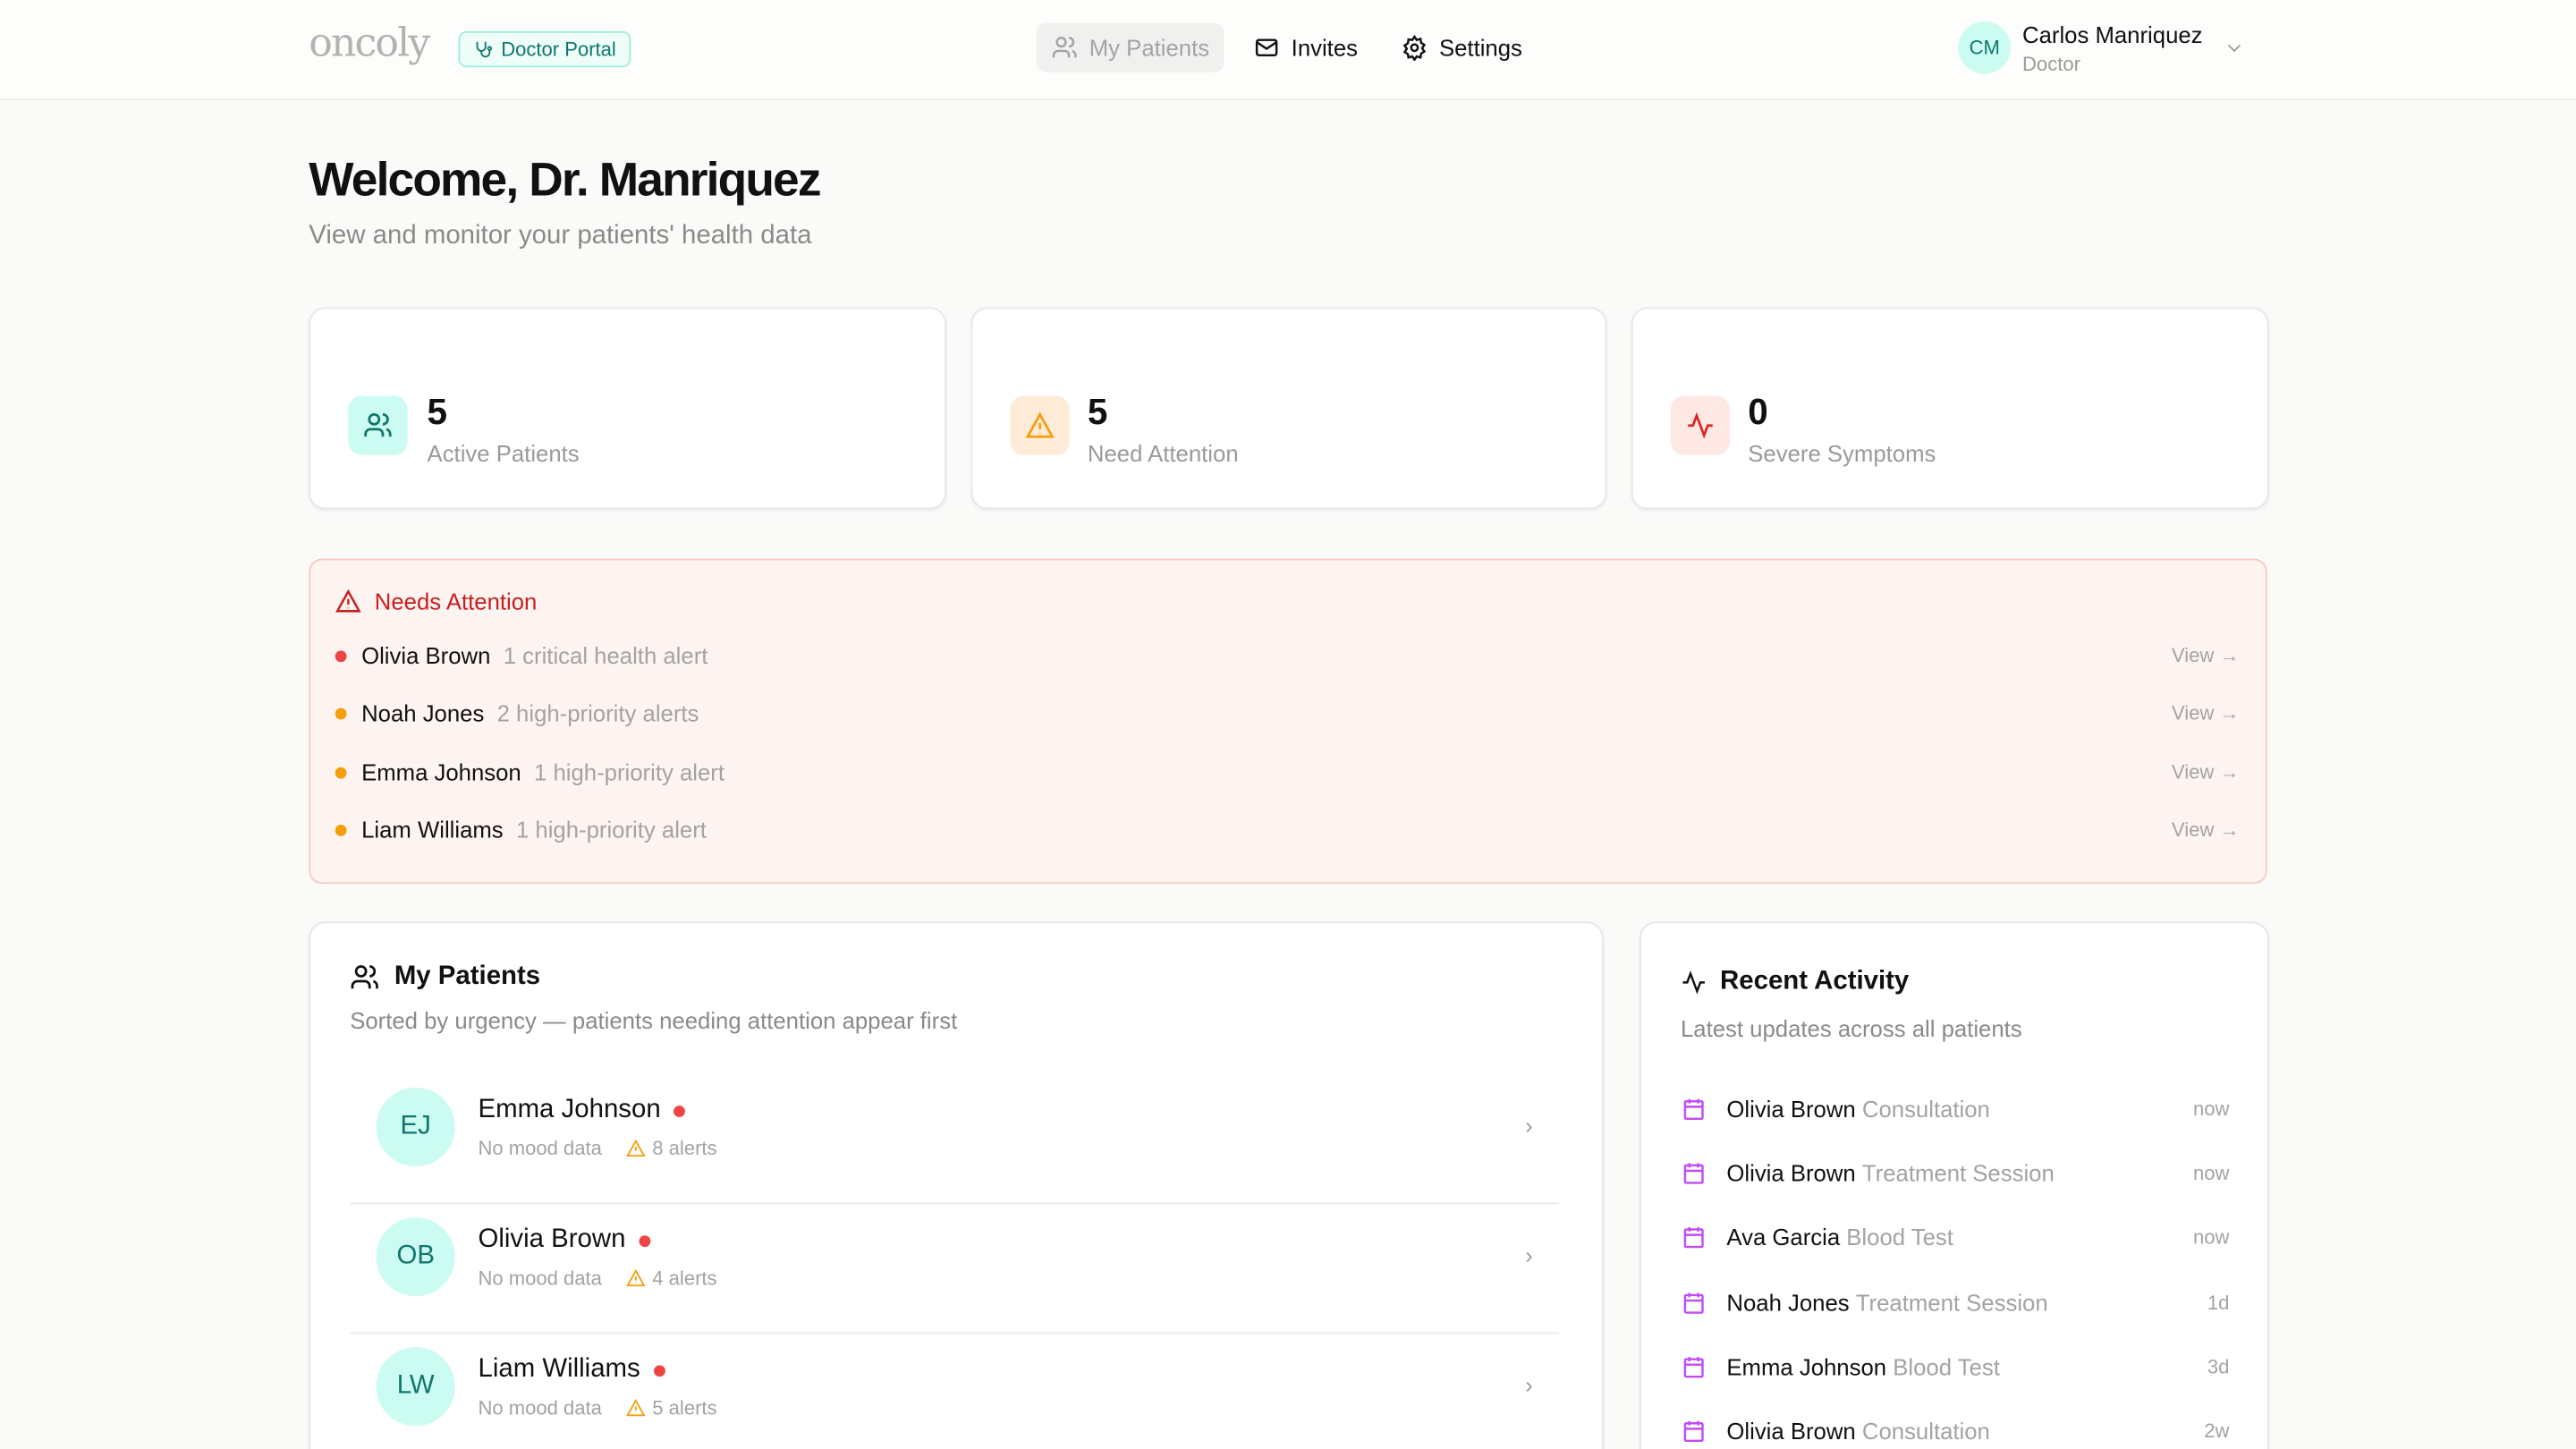 The height and width of the screenshot is (1449, 2576). I want to click on activity-time: 1d, so click(2218, 1303).